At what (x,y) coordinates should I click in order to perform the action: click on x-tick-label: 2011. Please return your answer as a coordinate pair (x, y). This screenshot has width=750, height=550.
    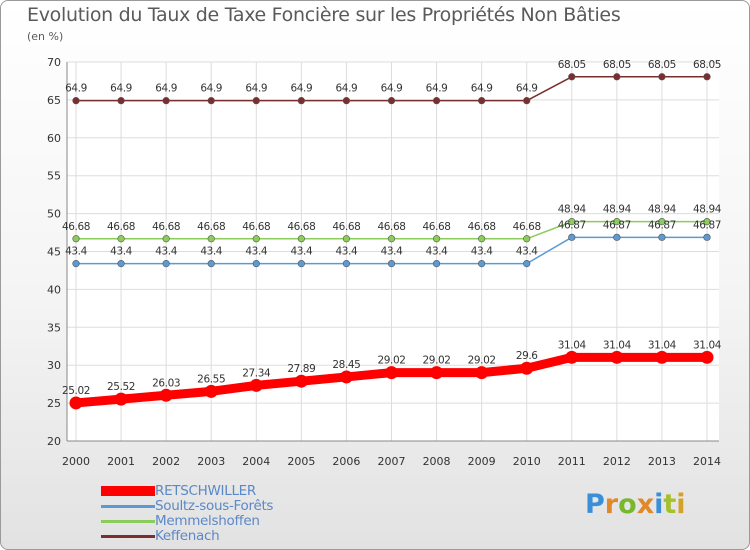
    Looking at the image, I should click on (572, 461).